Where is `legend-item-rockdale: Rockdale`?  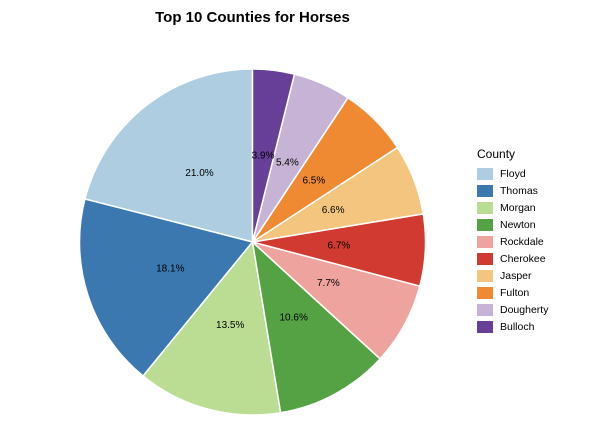
legend-item-rockdale: Rockdale is located at coordinates (512, 241).